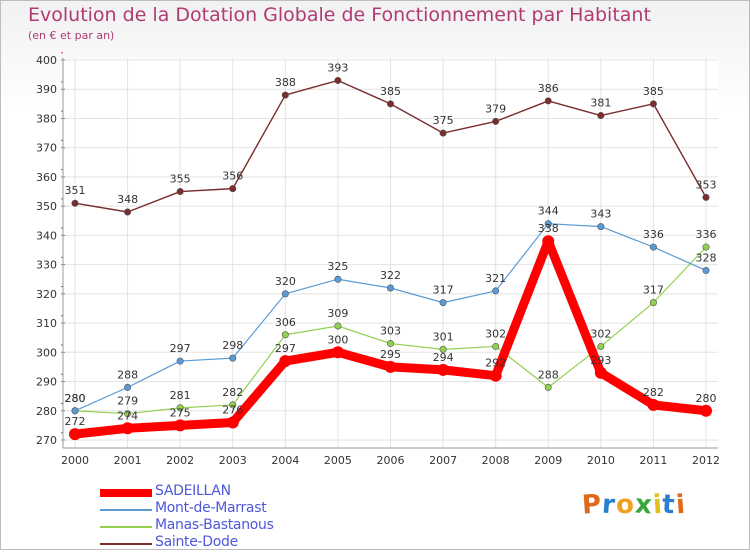  I want to click on data-label: 325, so click(337, 266).